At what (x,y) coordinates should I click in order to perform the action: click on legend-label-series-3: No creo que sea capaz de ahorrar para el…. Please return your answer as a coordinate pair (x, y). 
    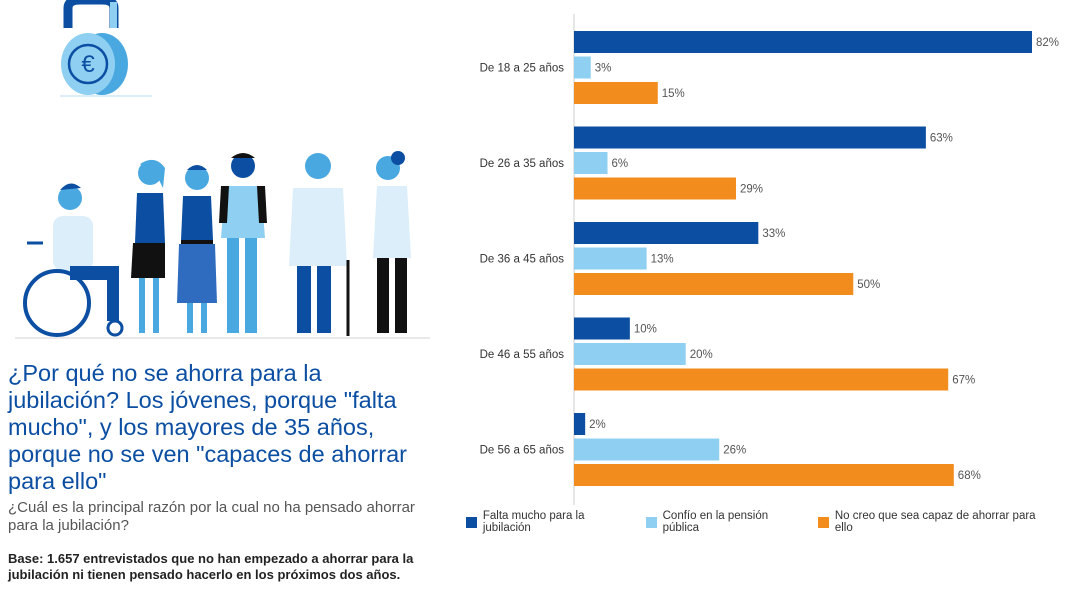
    Looking at the image, I should click on (935, 522).